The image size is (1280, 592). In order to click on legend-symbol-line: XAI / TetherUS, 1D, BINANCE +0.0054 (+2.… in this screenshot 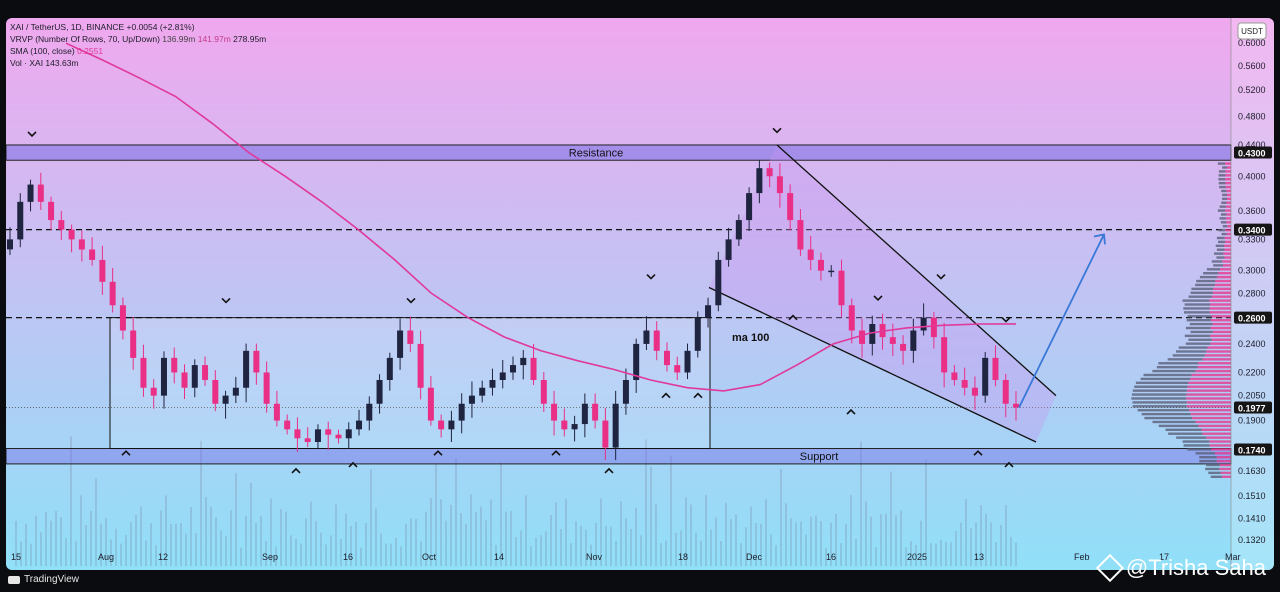, I will do `click(102, 27)`.